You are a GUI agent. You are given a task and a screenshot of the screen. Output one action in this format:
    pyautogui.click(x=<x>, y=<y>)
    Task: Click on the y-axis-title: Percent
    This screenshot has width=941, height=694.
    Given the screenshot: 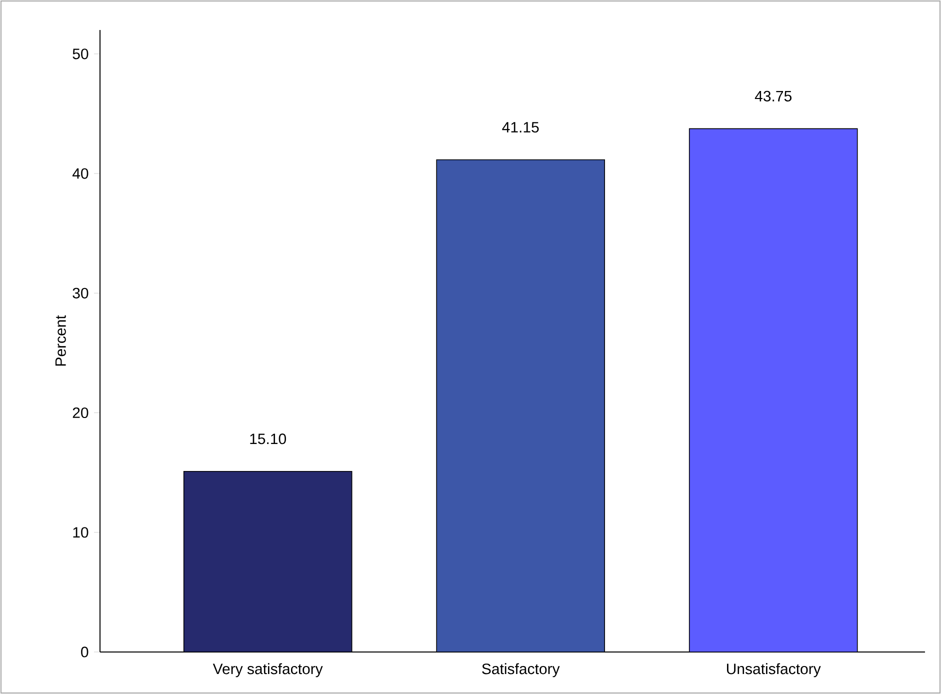 What is the action you would take?
    pyautogui.click(x=60, y=340)
    